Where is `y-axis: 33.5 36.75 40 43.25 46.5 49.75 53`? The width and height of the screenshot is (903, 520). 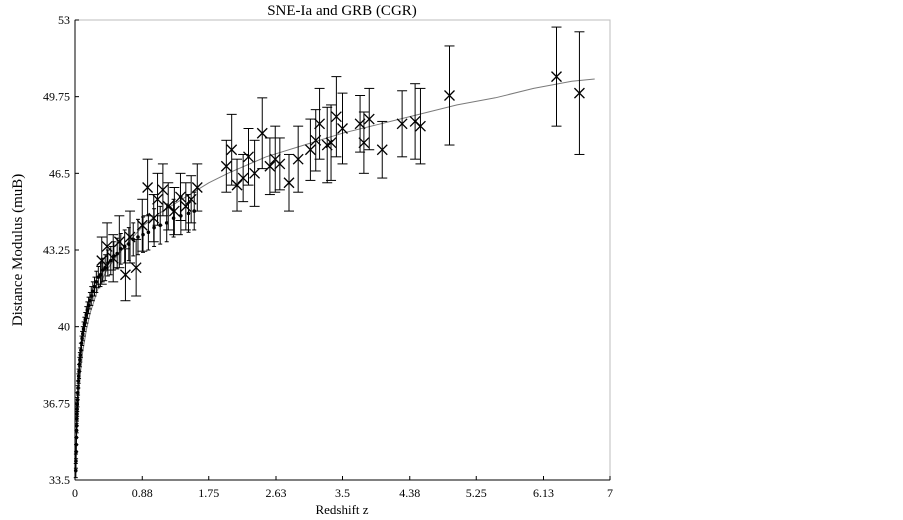
y-axis: 33.5 36.75 40 43.25 46.5 49.75 53 is located at coordinates (61, 250).